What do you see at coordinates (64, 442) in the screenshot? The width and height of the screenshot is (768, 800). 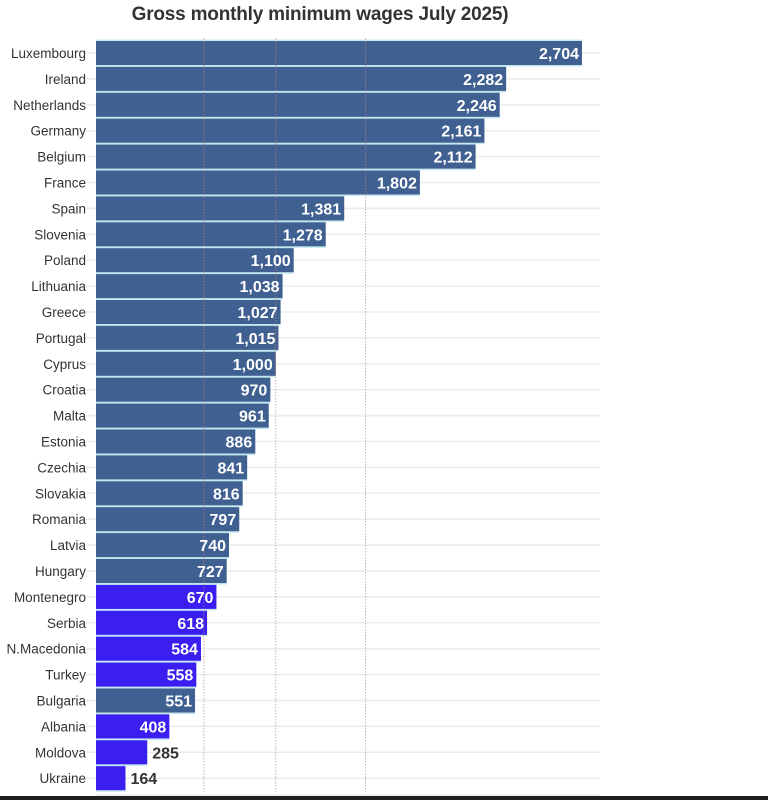 I see `category-label: Estonia` at bounding box center [64, 442].